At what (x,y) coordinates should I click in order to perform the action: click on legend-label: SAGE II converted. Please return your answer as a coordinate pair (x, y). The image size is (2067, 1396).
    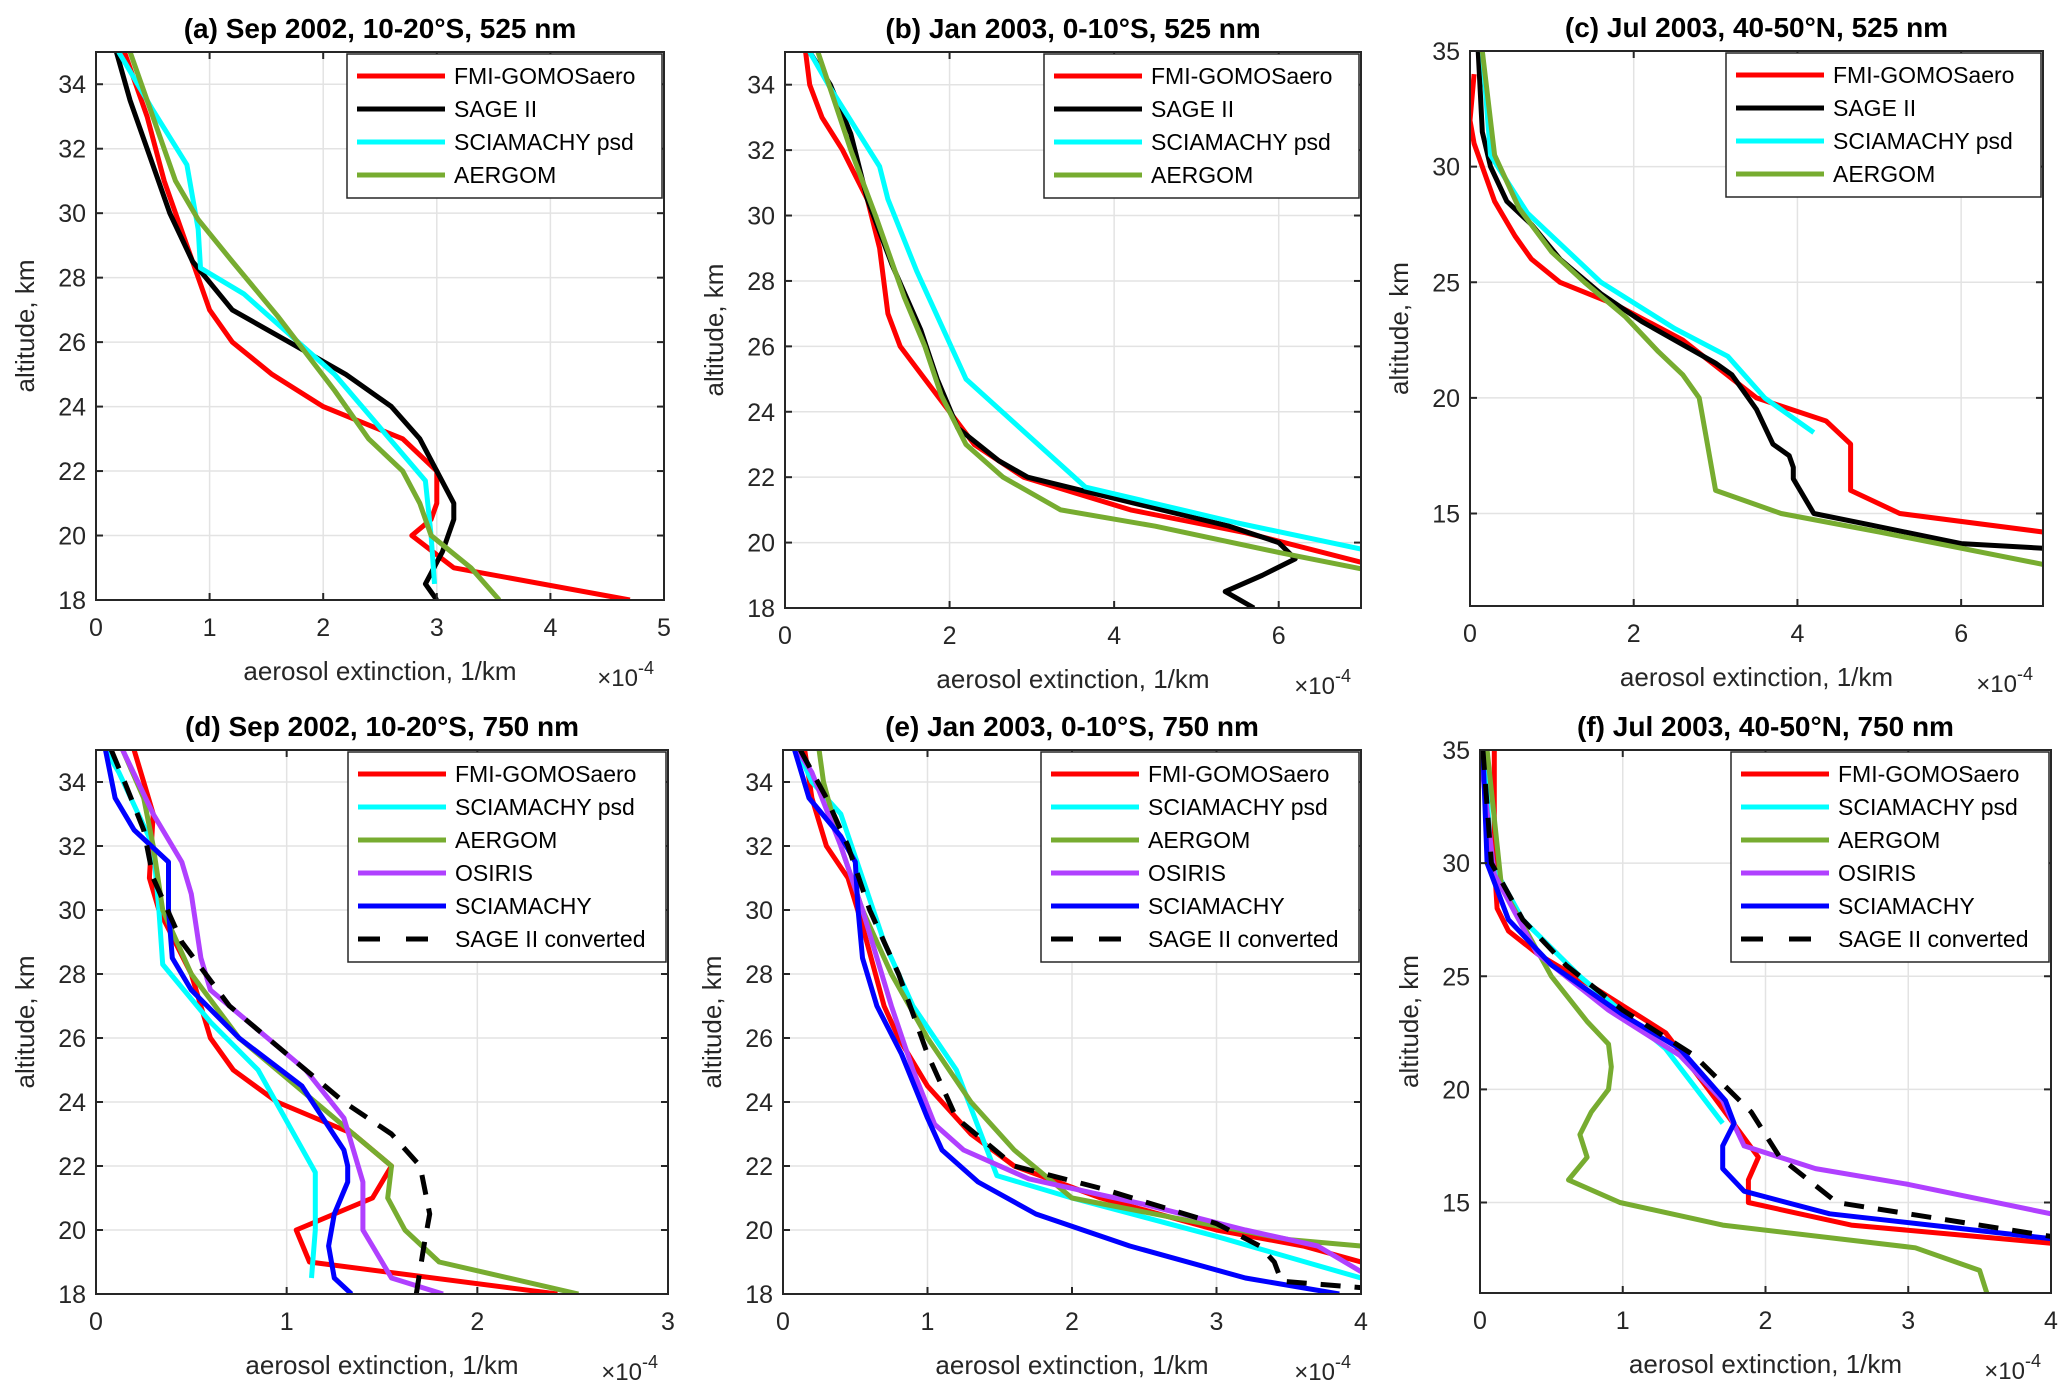
    Looking at the image, I should click on (1933, 939).